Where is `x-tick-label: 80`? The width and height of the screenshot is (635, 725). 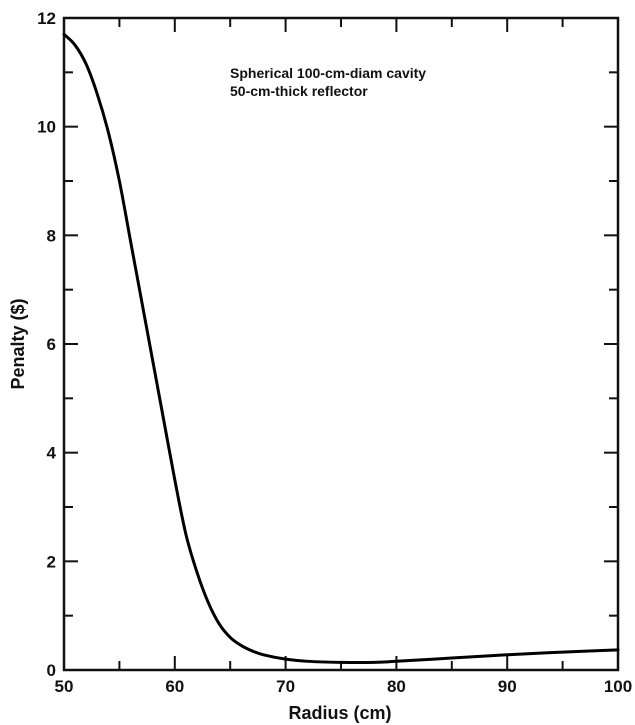 x-tick-label: 80 is located at coordinates (396, 686).